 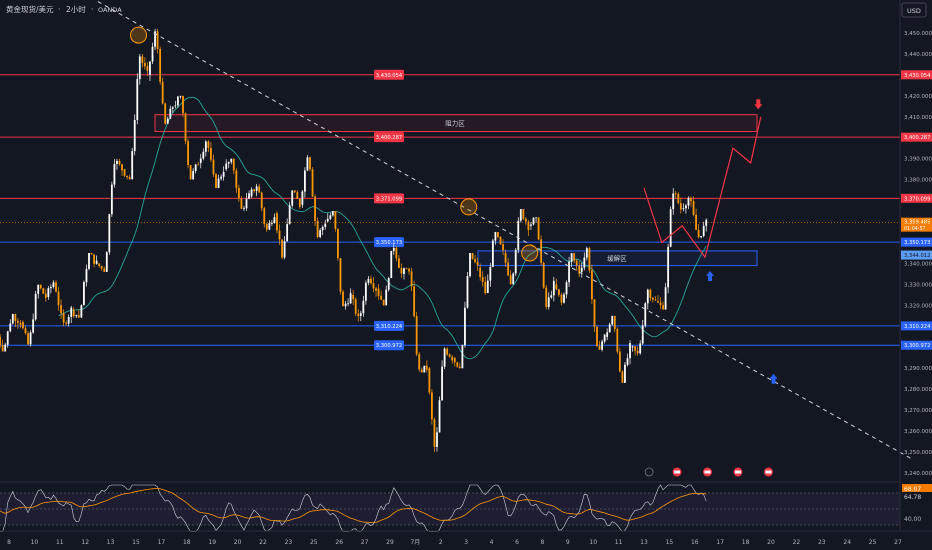 What do you see at coordinates (677, 472) in the screenshot?
I see `flag-stripe` at bounding box center [677, 472].